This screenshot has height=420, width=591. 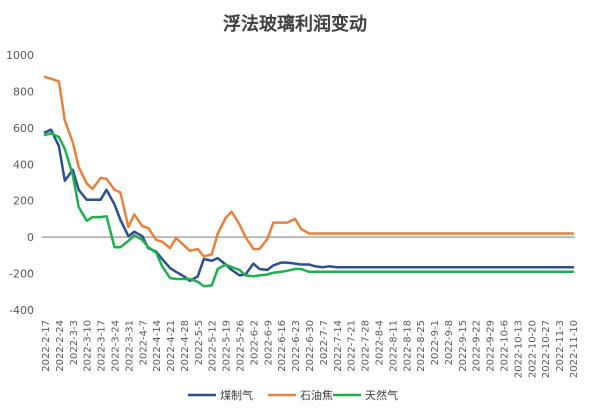 What do you see at coordinates (241, 346) in the screenshot?
I see `x-tick-label: 2022-5-26` at bounding box center [241, 346].